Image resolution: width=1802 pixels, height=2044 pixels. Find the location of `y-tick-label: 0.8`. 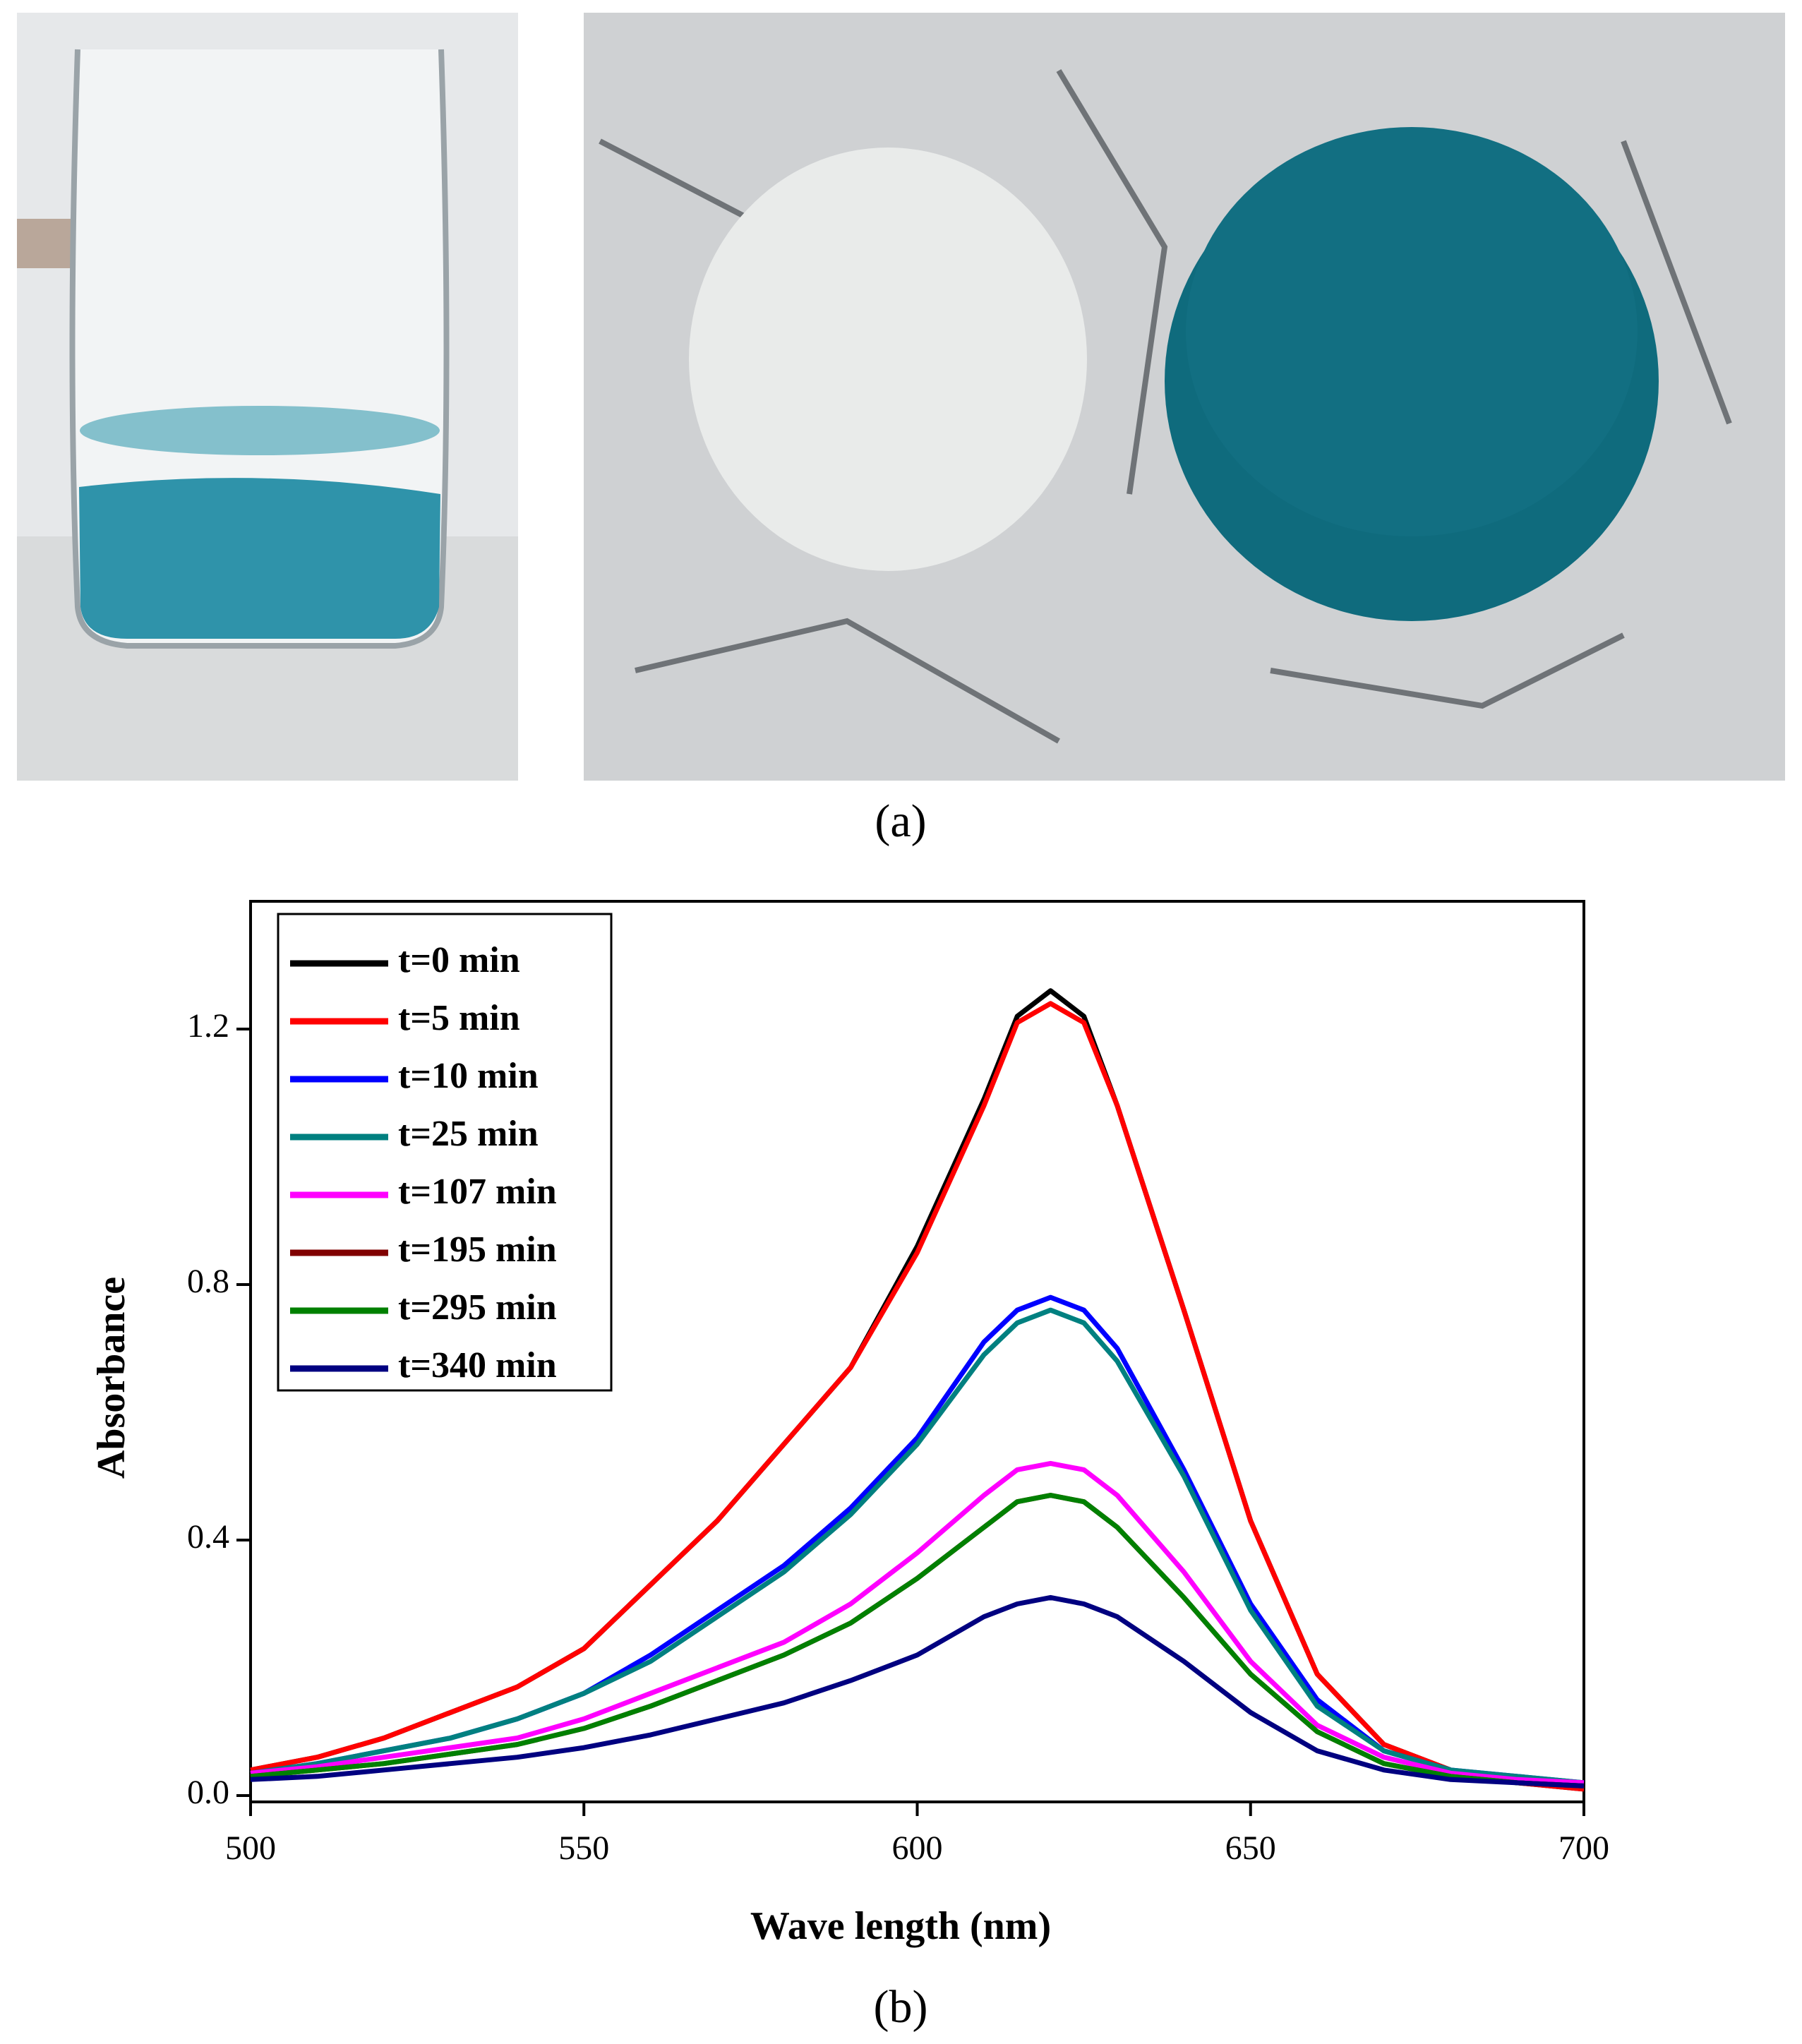

y-tick-label: 0.8 is located at coordinates (208, 1281).